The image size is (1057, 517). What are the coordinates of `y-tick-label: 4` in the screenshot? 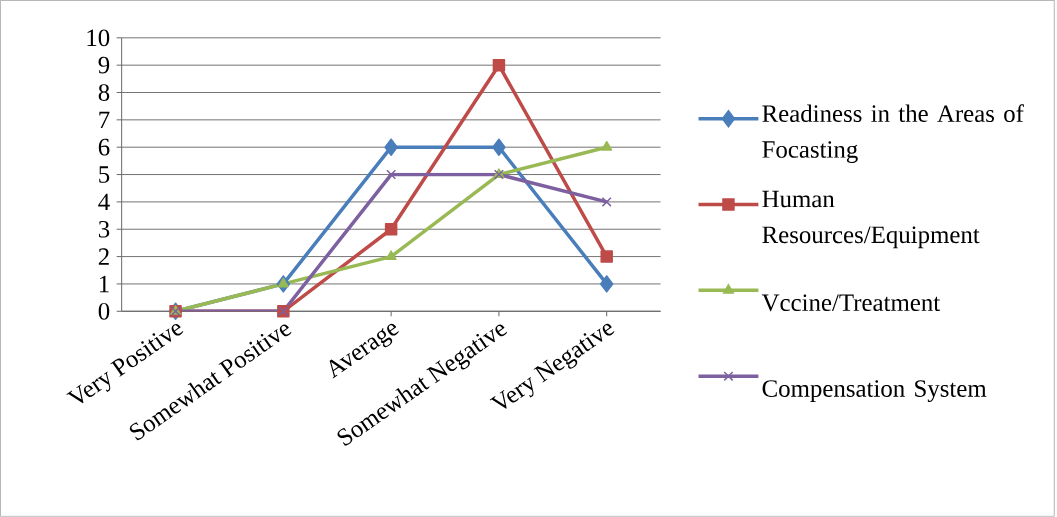 It's located at (104, 202).